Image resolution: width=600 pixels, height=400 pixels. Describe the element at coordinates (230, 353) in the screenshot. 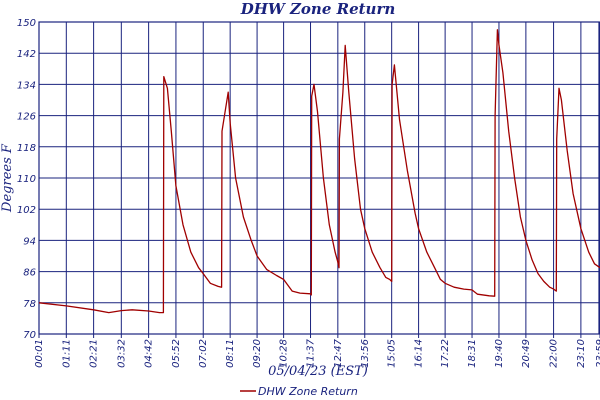

I see `x-tick-label: 08:11` at that location.